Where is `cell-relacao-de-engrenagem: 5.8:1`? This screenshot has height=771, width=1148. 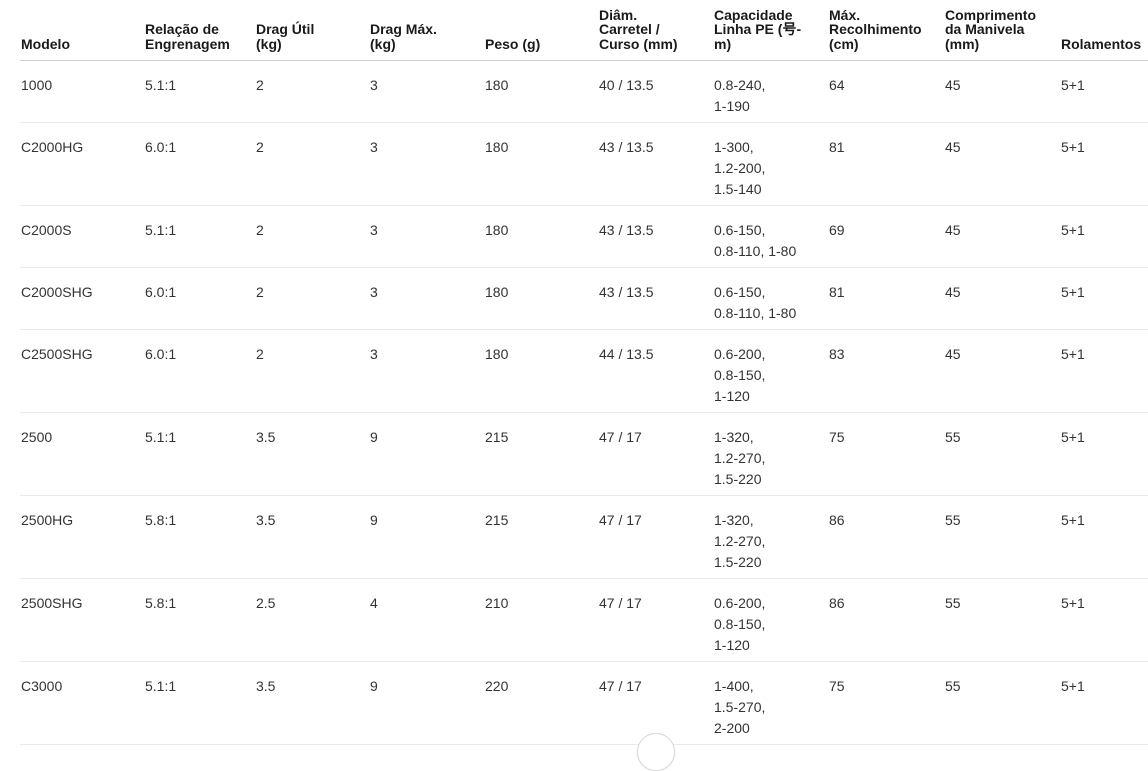
cell-relacao-de-engrenagem: 5.8:1 is located at coordinates (200, 620).